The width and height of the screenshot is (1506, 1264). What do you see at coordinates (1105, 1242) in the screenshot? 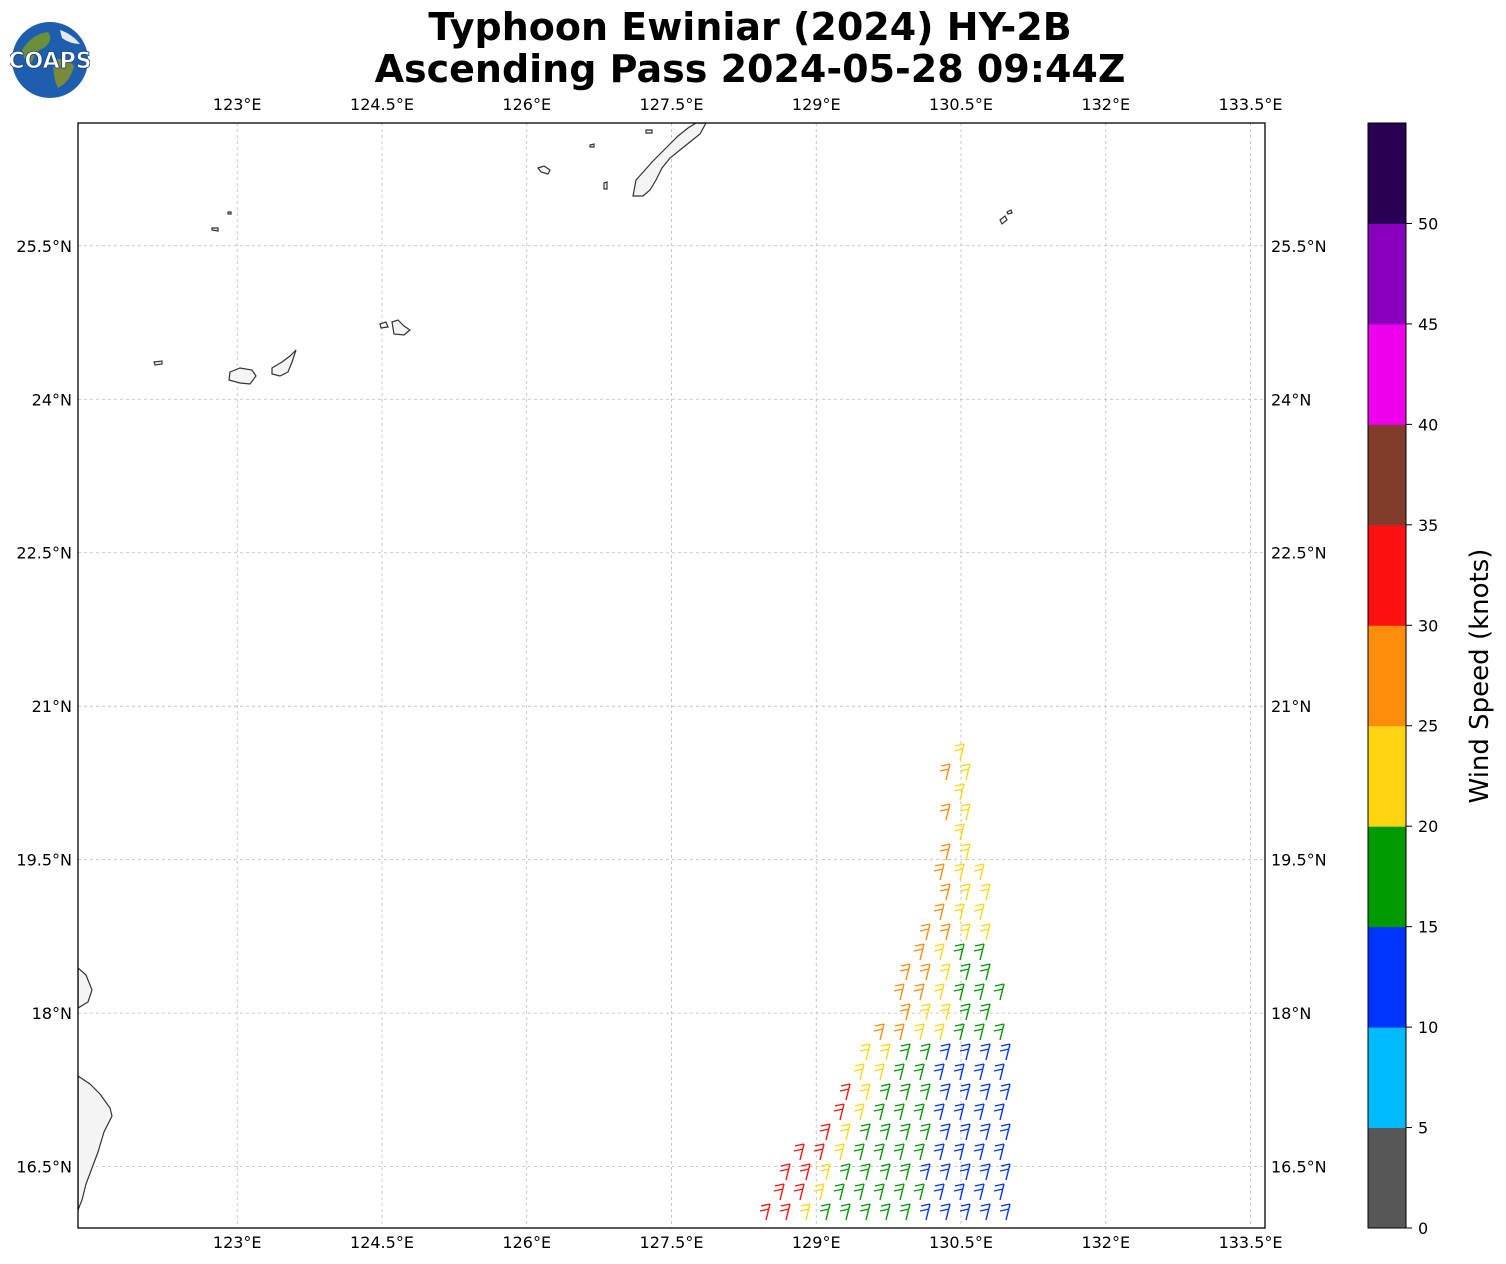
I see `lon-tick-label: 132°E` at bounding box center [1105, 1242].